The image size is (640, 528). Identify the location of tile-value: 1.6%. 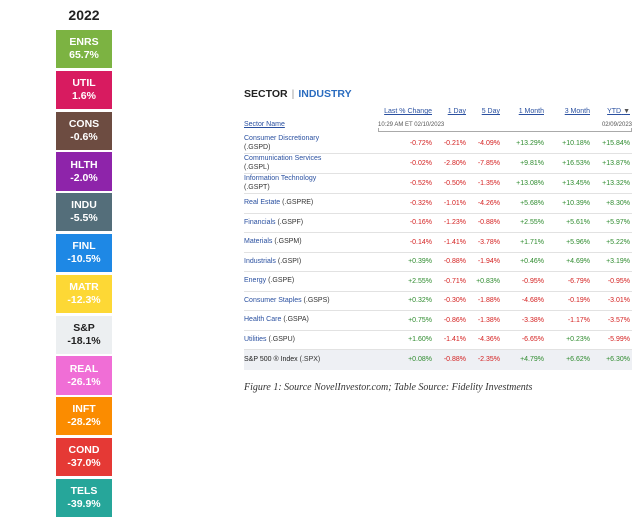
(84, 95).